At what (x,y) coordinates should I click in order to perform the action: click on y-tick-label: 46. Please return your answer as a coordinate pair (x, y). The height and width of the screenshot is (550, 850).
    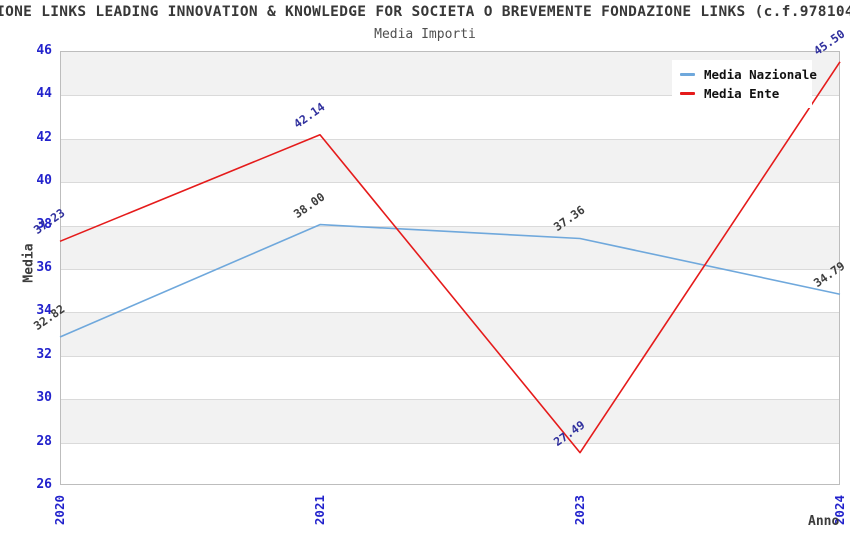
    Looking at the image, I should click on (44, 50).